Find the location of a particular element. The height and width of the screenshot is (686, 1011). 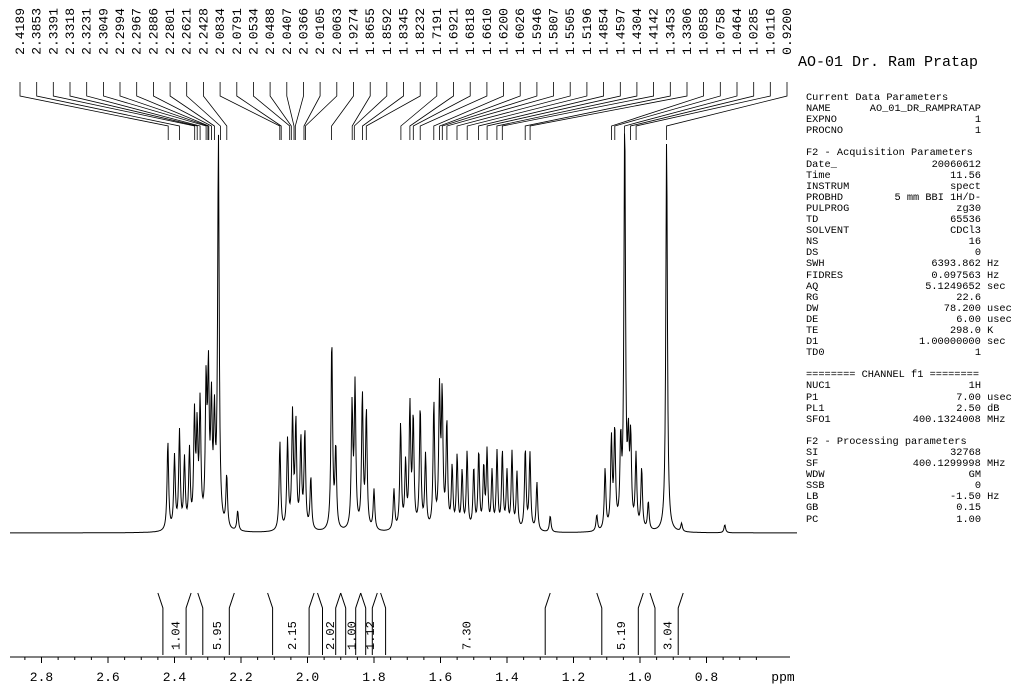

peak-label: 1.0758 is located at coordinates (720, 31).